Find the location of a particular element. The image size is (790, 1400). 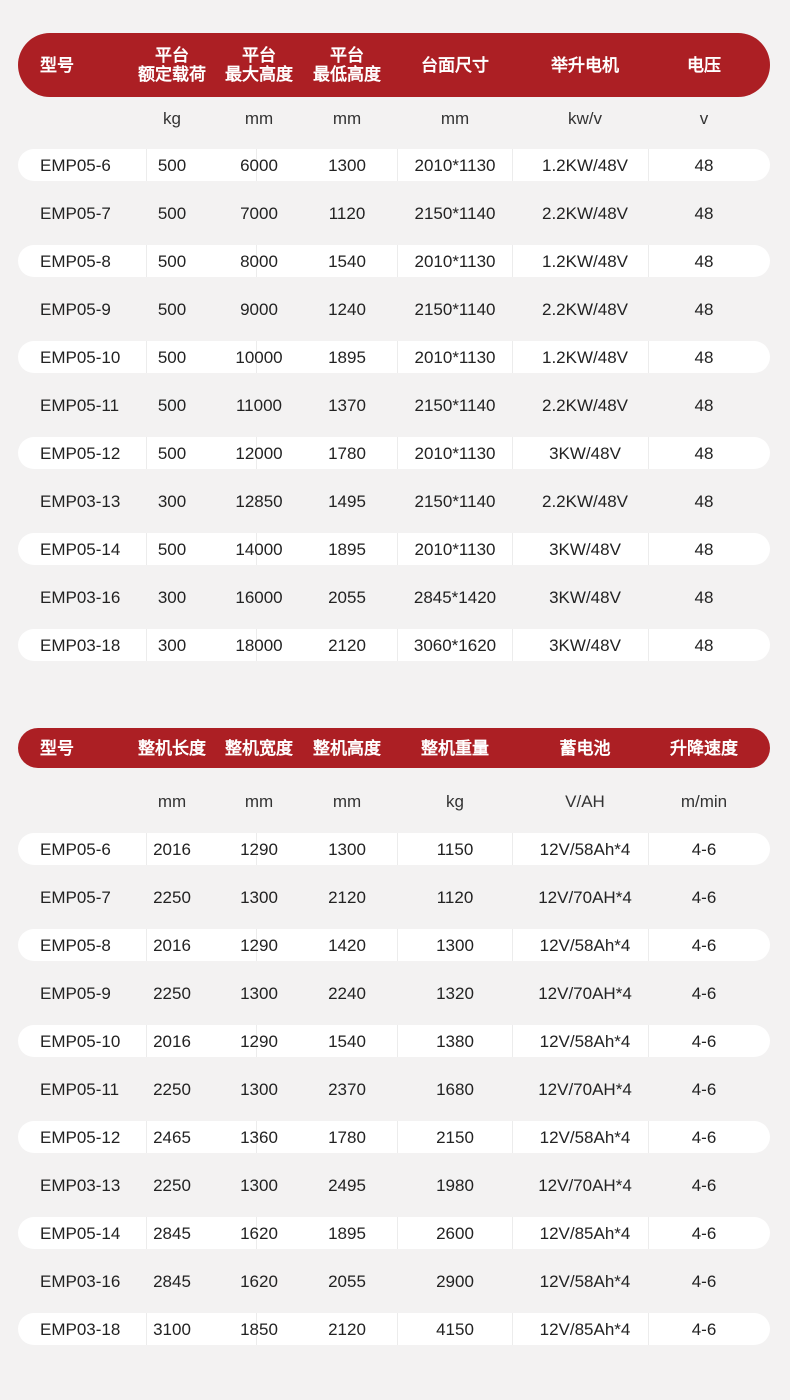

value-cell: 3100 is located at coordinates (172, 1329).